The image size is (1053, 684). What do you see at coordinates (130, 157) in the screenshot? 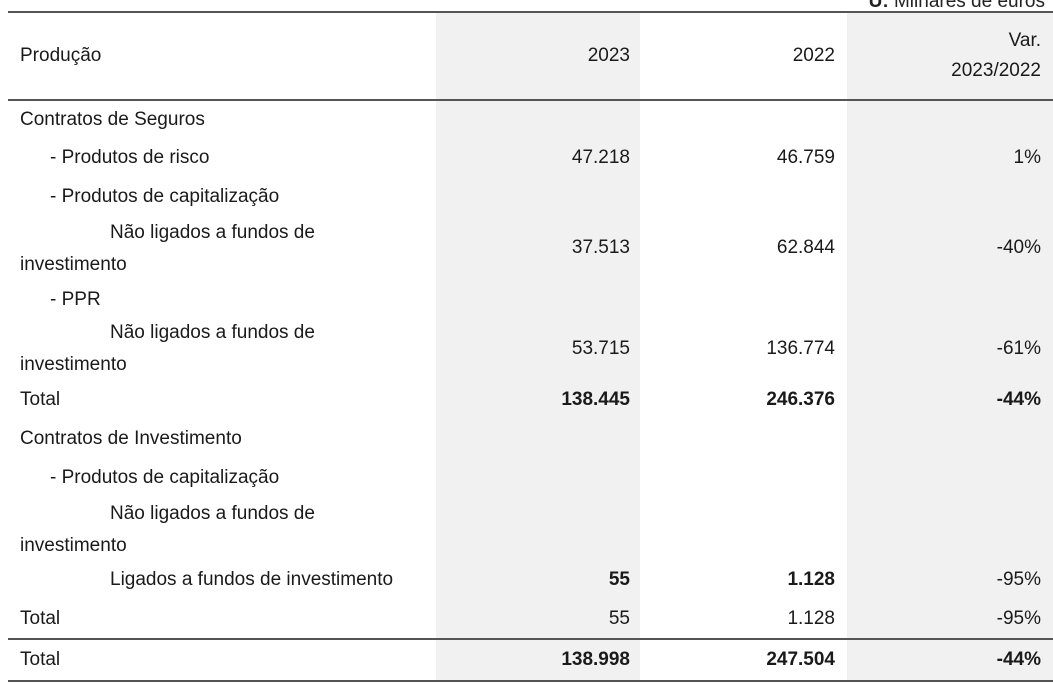
I see `row-label: - Produtos de risco` at bounding box center [130, 157].